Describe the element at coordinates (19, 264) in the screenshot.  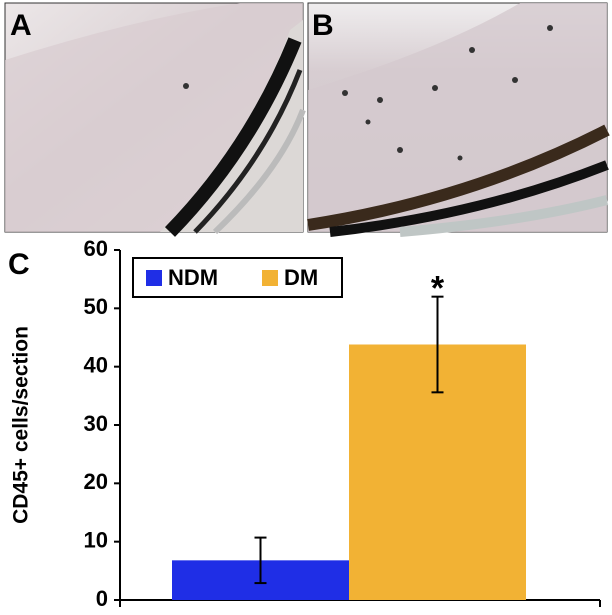
I see `panel-label: C` at that location.